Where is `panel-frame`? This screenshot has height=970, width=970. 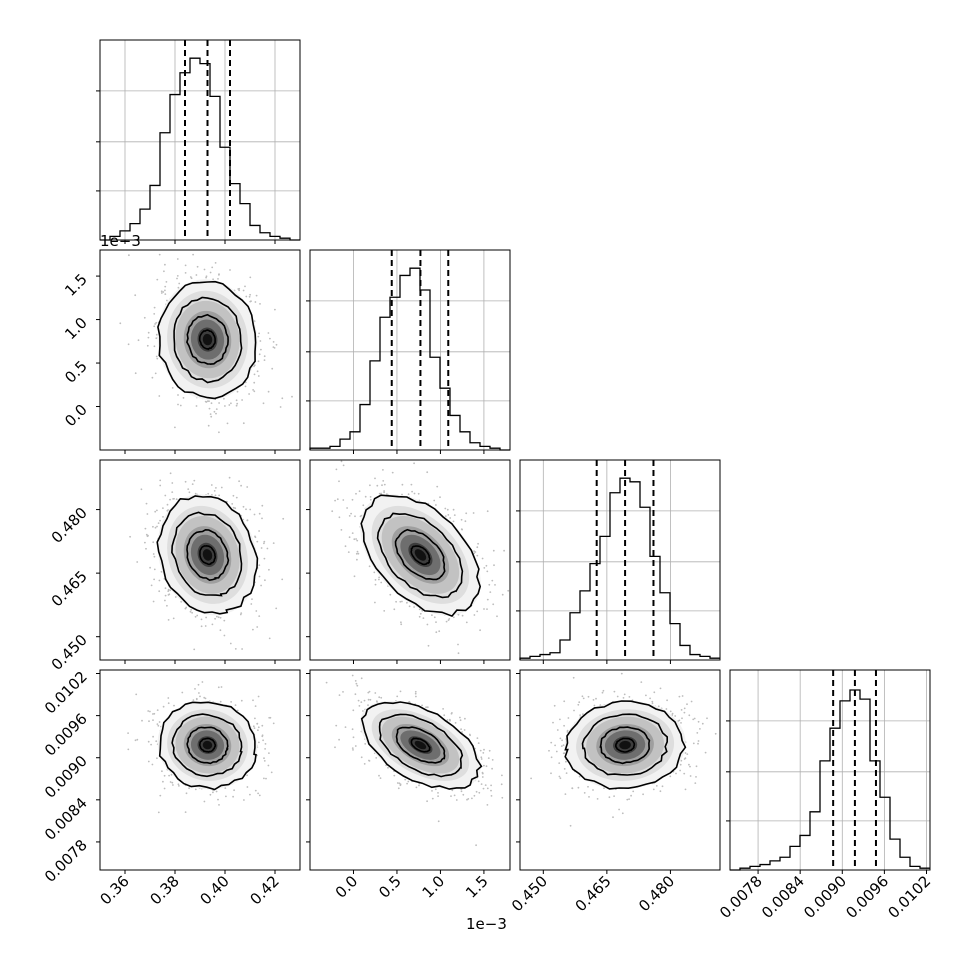
panel-frame is located at coordinates (200, 350).